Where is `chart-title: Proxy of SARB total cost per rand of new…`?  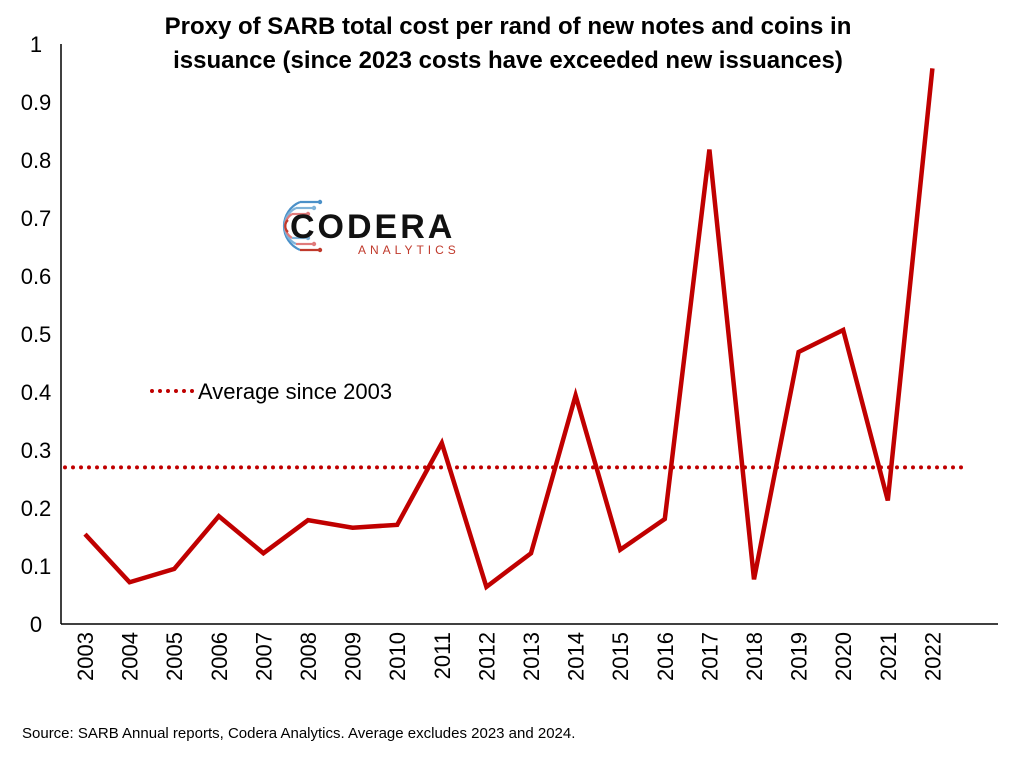 chart-title: Proxy of SARB total cost per rand of new… is located at coordinates (508, 43).